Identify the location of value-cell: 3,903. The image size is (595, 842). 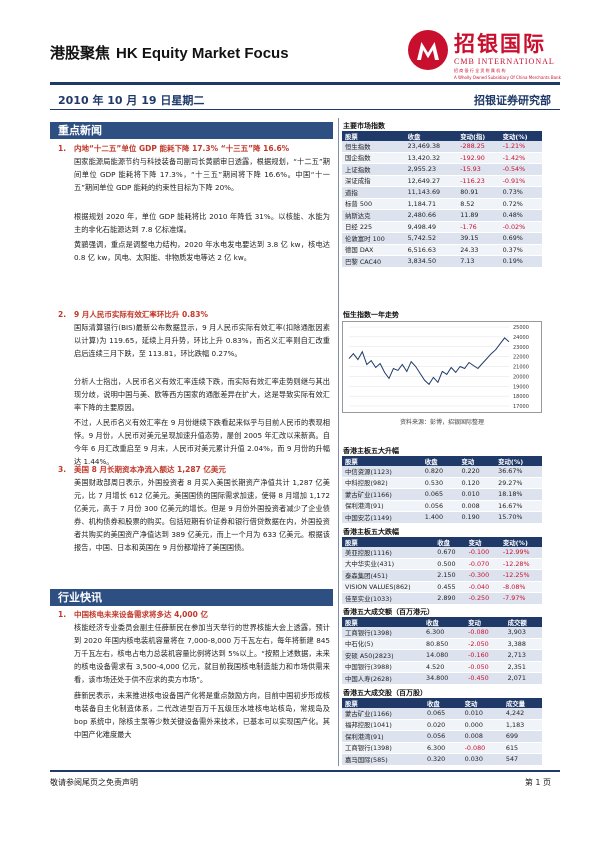
(523, 633).